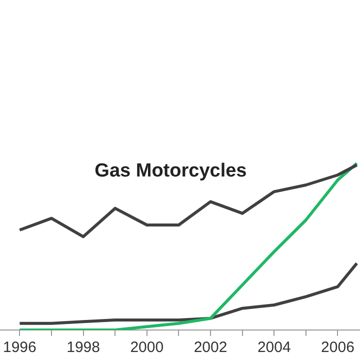  What do you see at coordinates (274, 347) in the screenshot?
I see `x-tick-label: 2004` at bounding box center [274, 347].